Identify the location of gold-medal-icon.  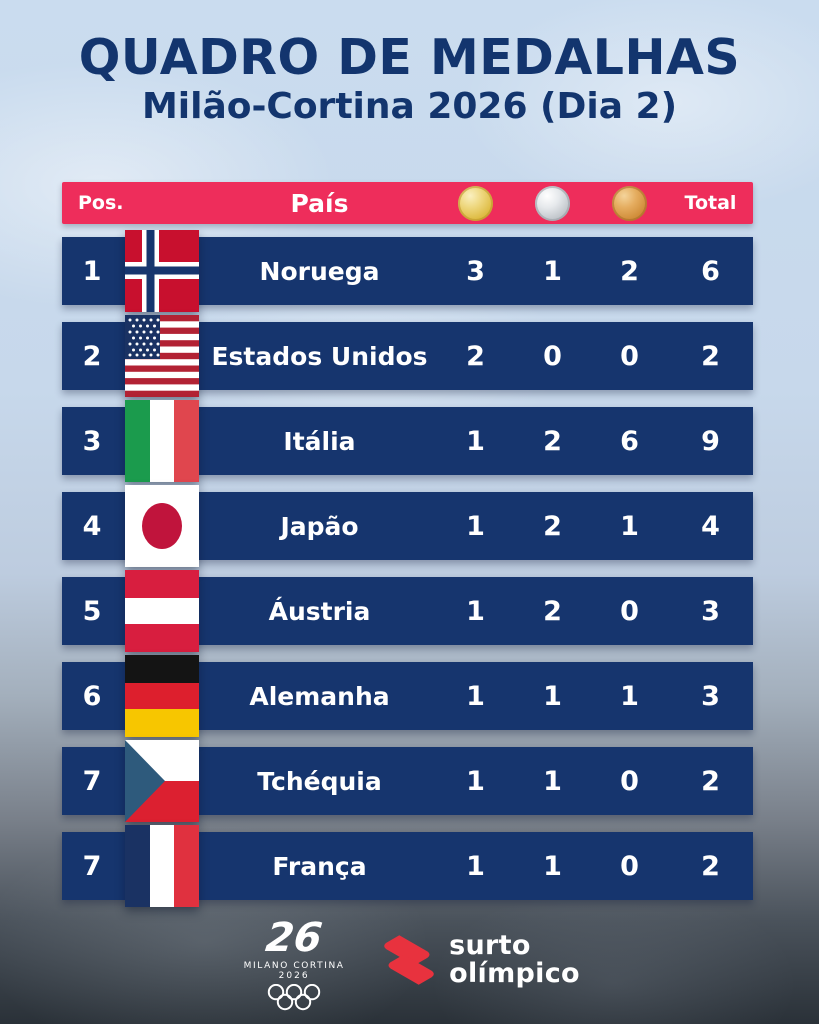
(475, 203).